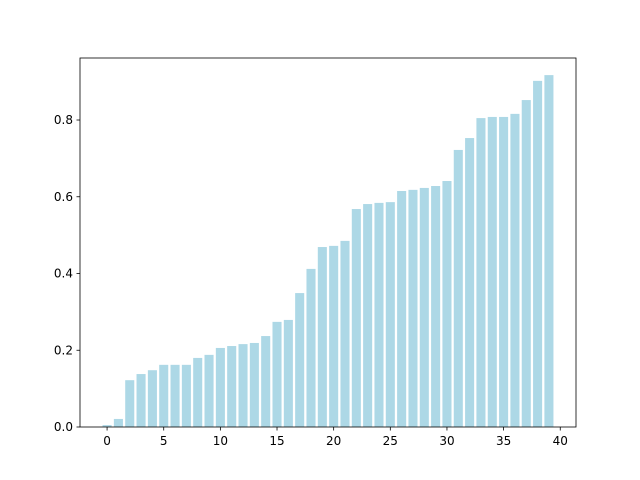  Describe the element at coordinates (63, 350) in the screenshot. I see `y-tick-label: 0.2` at that location.